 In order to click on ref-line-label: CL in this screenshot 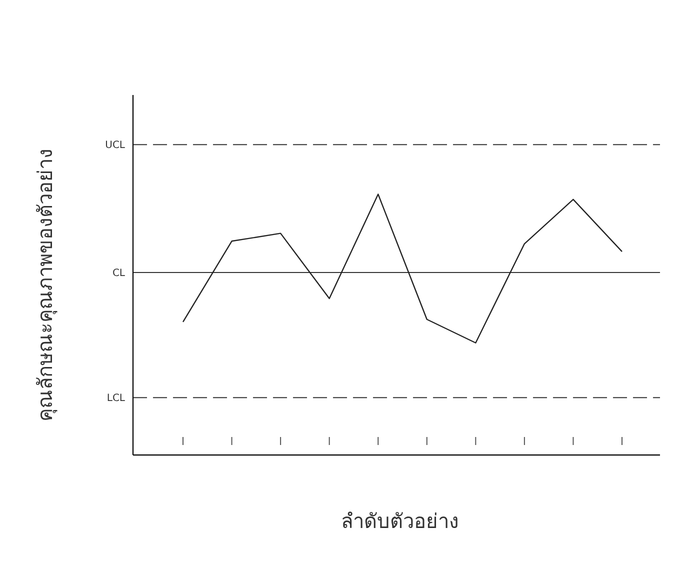, I will do `click(119, 273)`.